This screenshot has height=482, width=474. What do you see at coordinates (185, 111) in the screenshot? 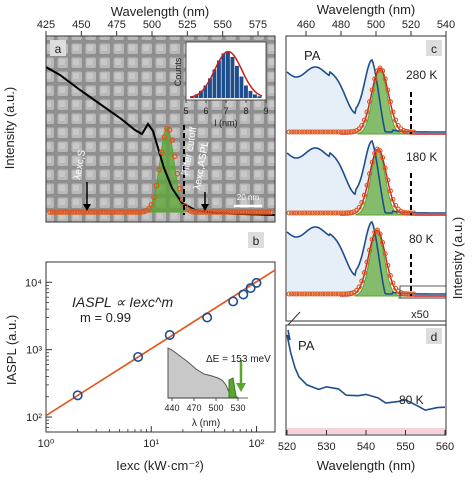
I see `histogram-tick-label: 5` at bounding box center [185, 111].